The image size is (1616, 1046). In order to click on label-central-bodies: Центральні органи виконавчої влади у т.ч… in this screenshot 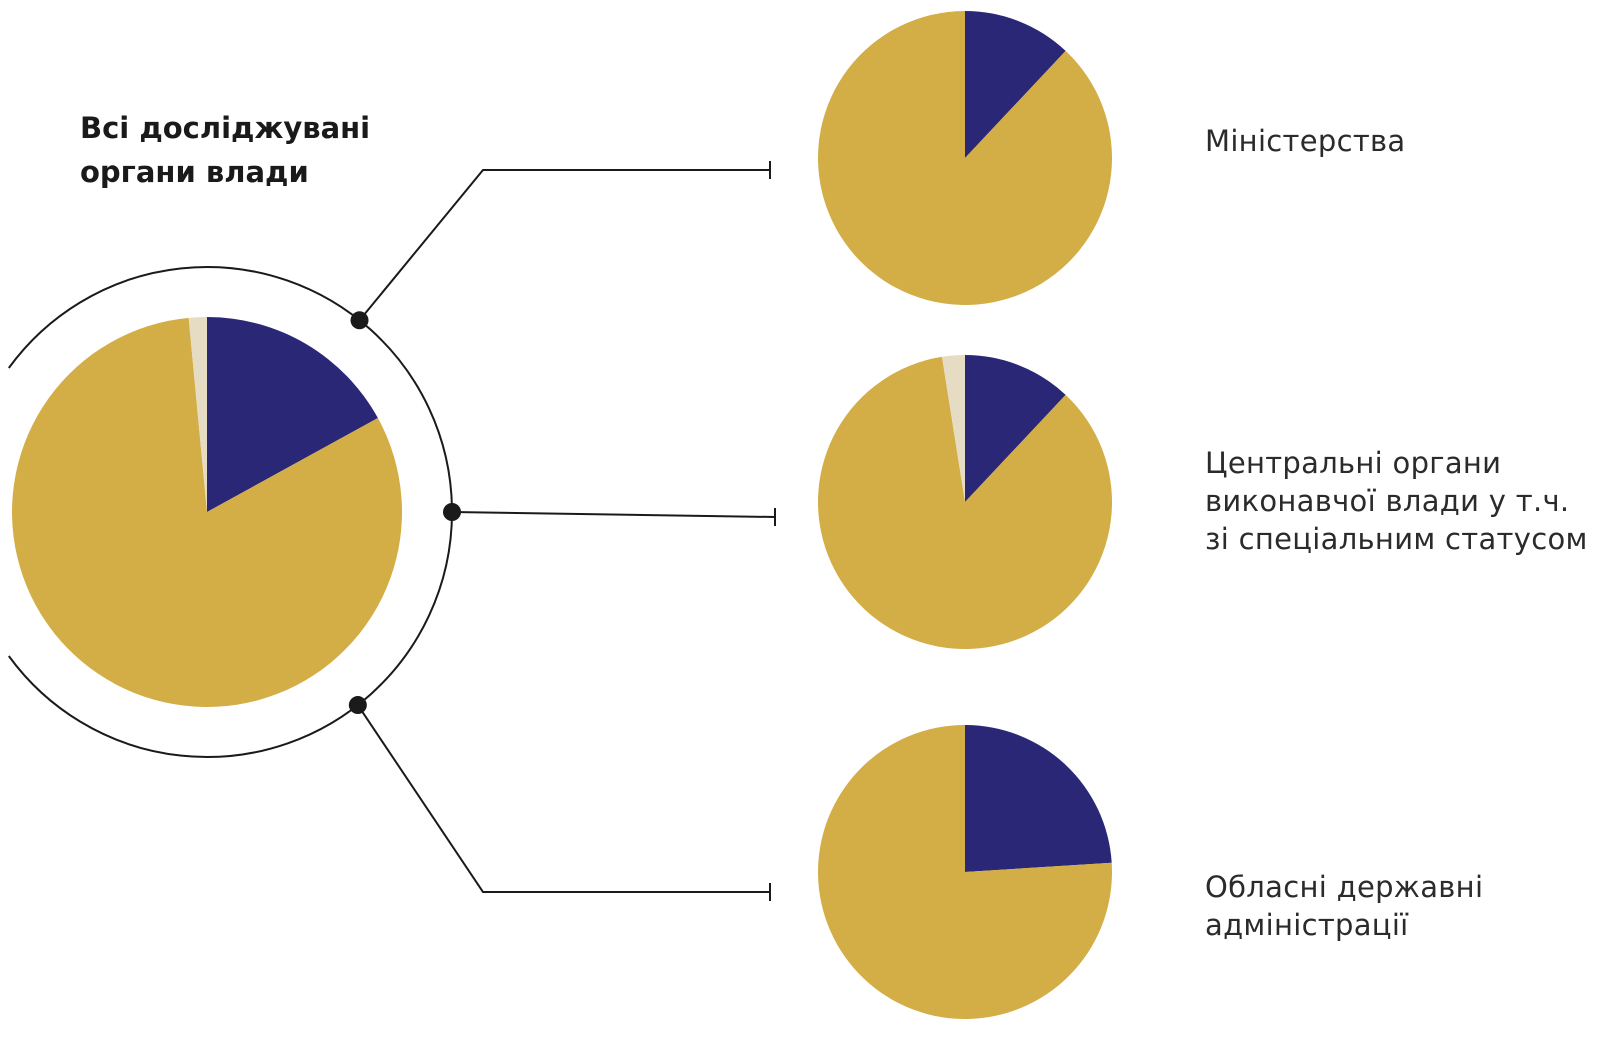, I will do `click(1396, 501)`.